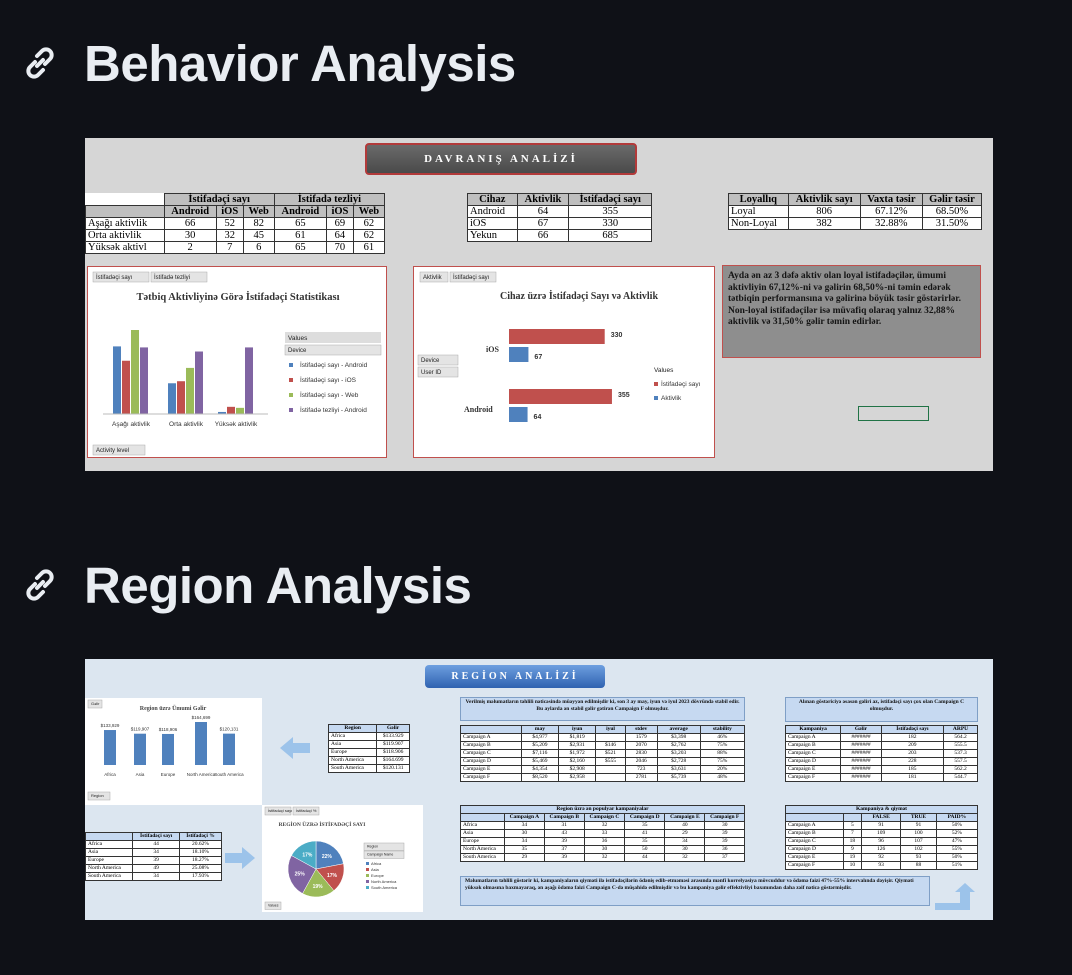 The image size is (1072, 975). What do you see at coordinates (960, 777) in the screenshot?
I see `table-cell: 544.7` at bounding box center [960, 777].